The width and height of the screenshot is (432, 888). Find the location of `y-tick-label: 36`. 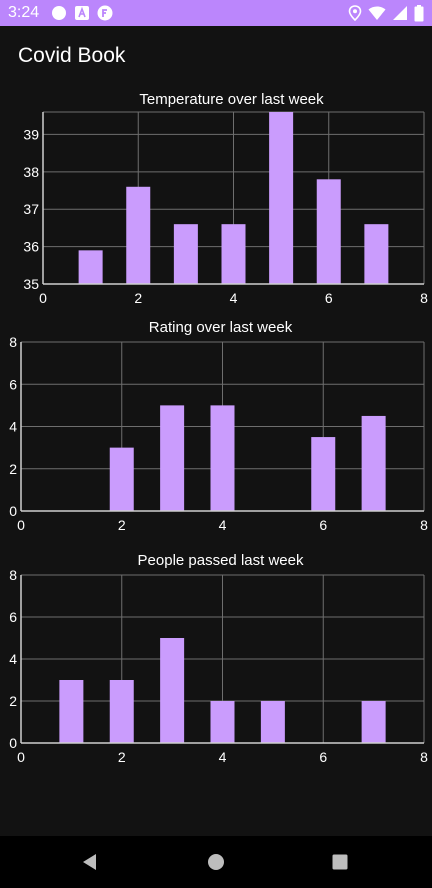

y-tick-label: 36 is located at coordinates (31, 247).